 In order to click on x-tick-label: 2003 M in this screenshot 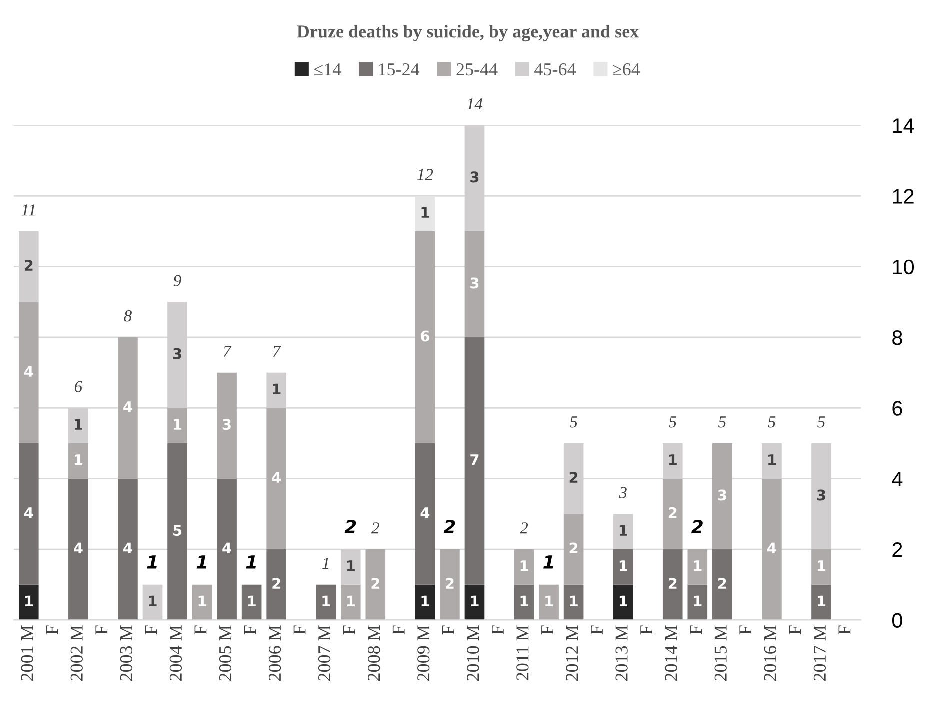, I will do `click(126, 653)`.